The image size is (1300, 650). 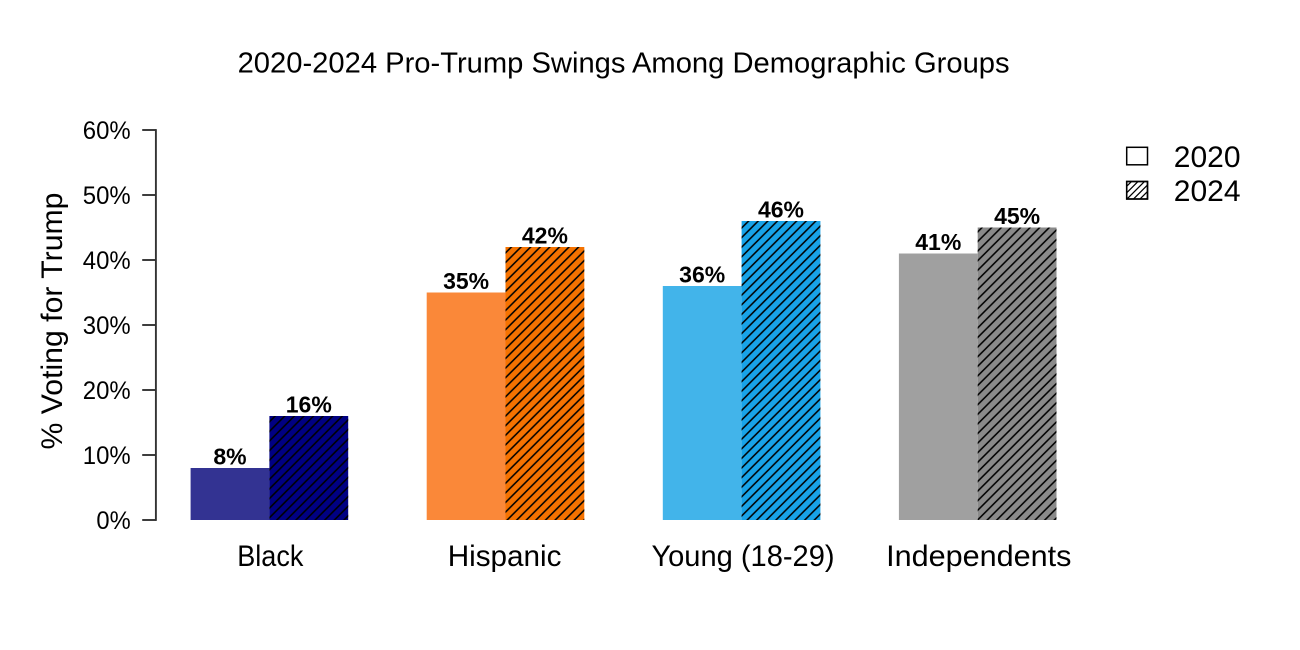 I want to click on svg-text: 60%, so click(x=107, y=131).